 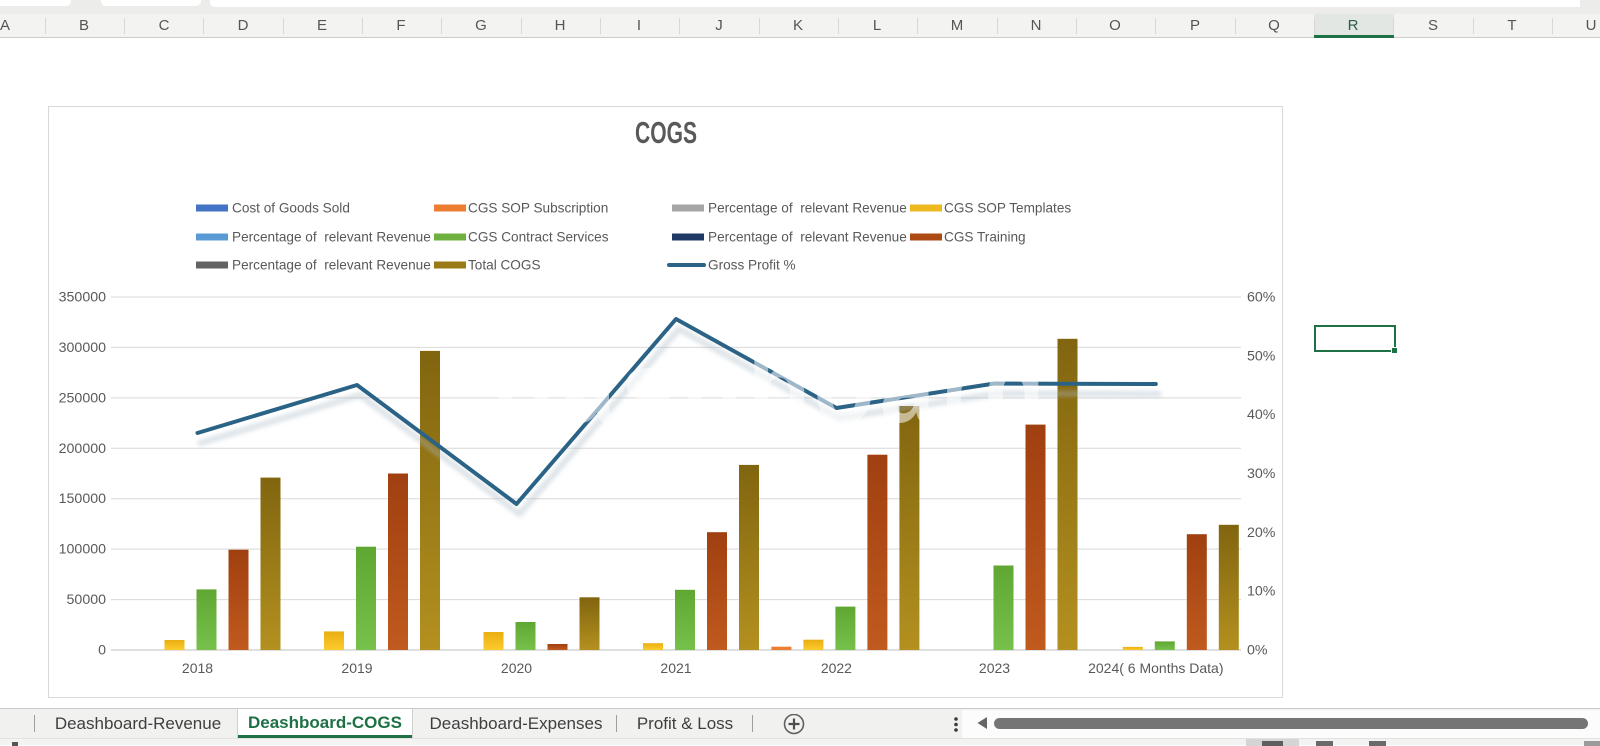 I want to click on svg-text: 50%, so click(x=1261, y=356).